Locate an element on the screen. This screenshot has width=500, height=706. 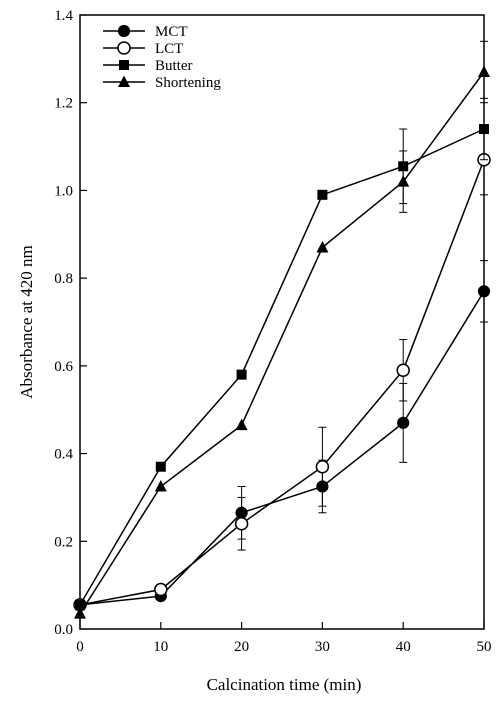
legend-marker-mct is located at coordinates (124, 31).